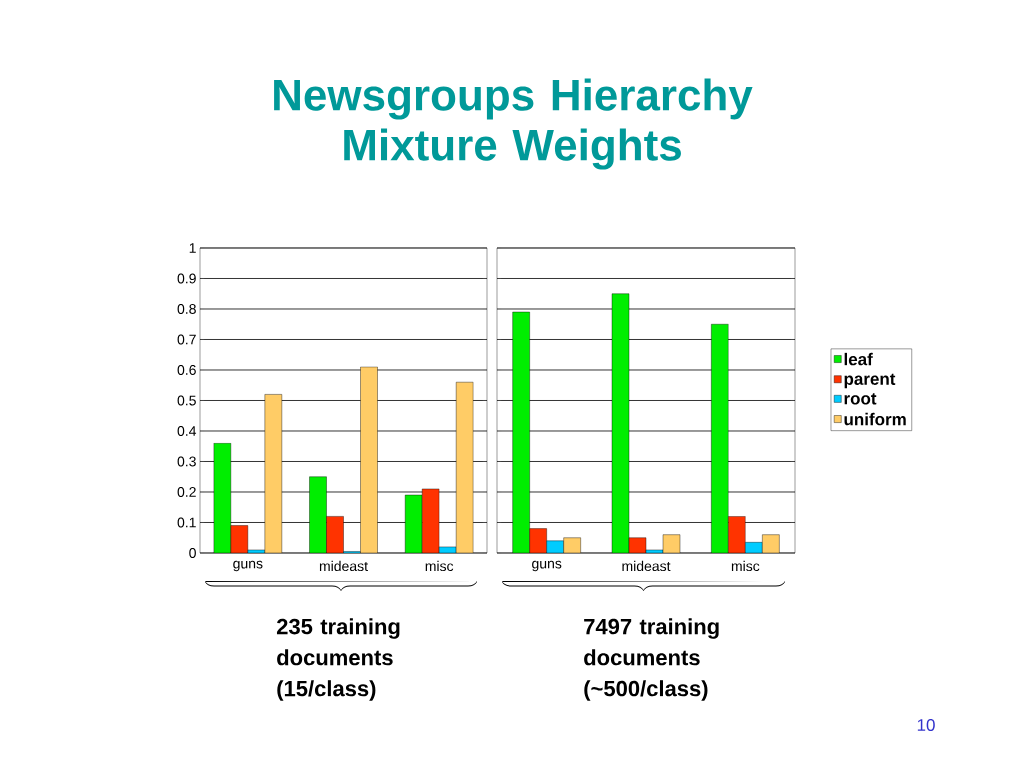  I want to click on chart-title: Newsgroups Hierarchy Mixture Weights, so click(513, 124).